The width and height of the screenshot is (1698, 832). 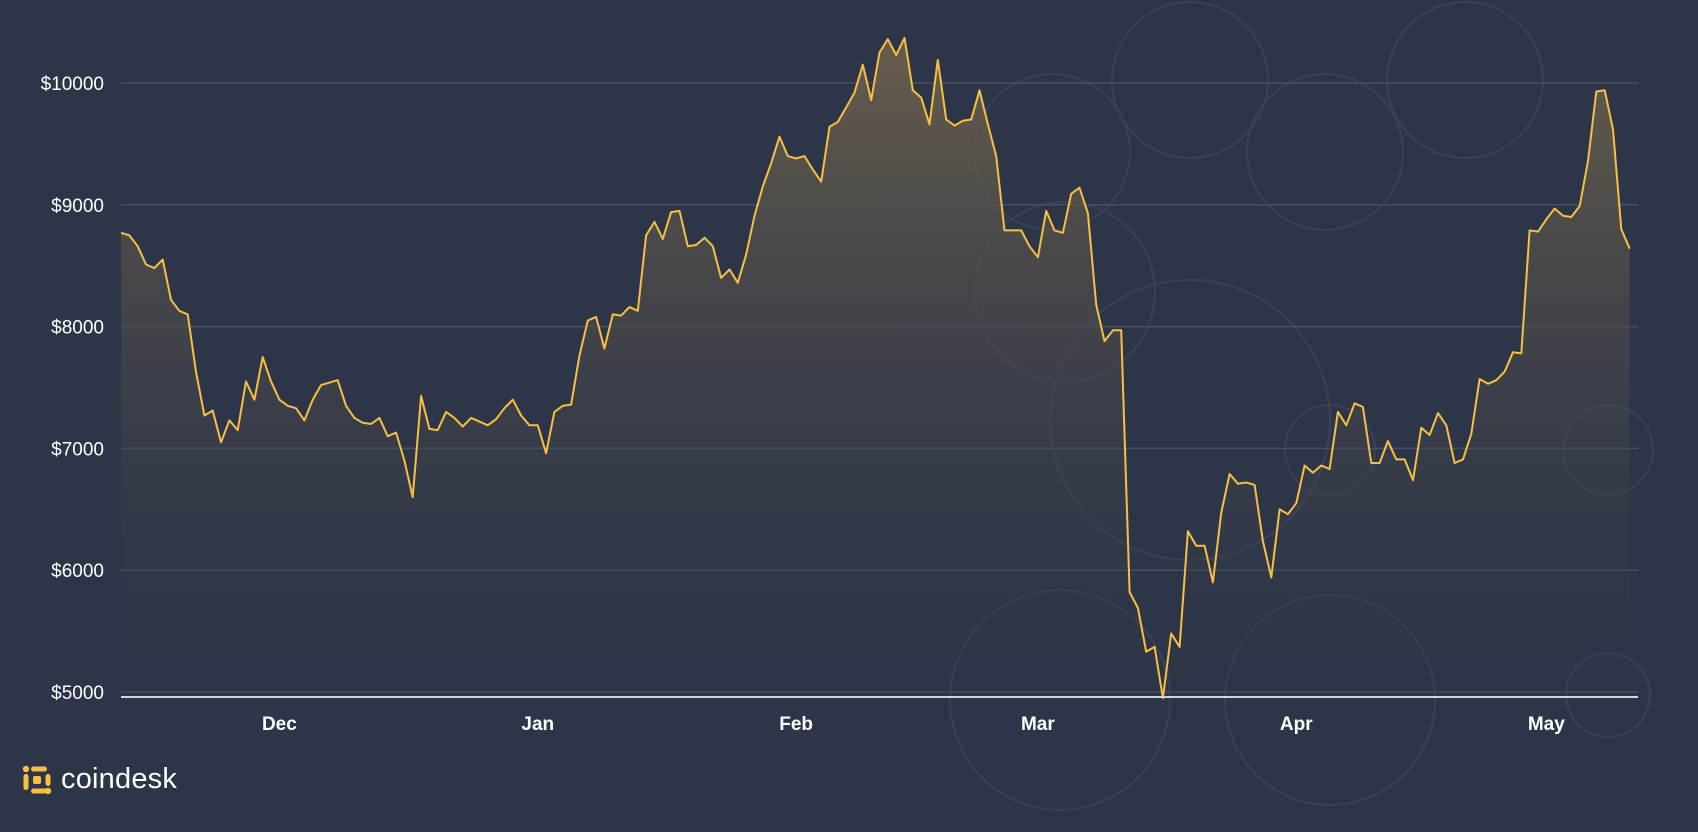 I want to click on brand-name: coindesk, so click(x=119, y=779).